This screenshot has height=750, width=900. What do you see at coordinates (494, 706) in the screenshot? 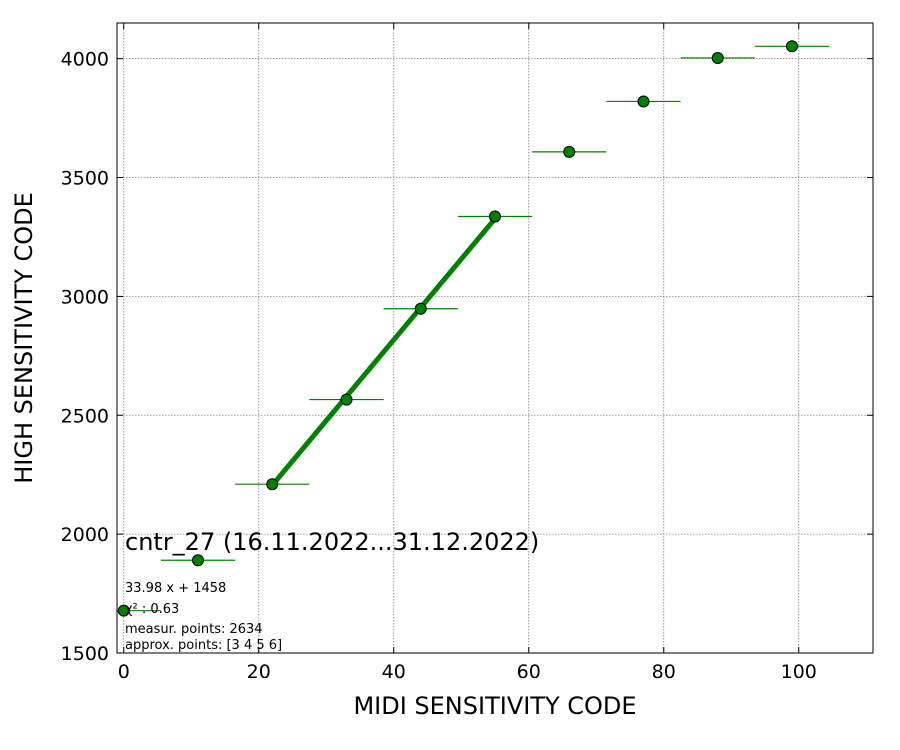
I see `x-axis-title: MIDI SENSITIVITY CODE` at bounding box center [494, 706].